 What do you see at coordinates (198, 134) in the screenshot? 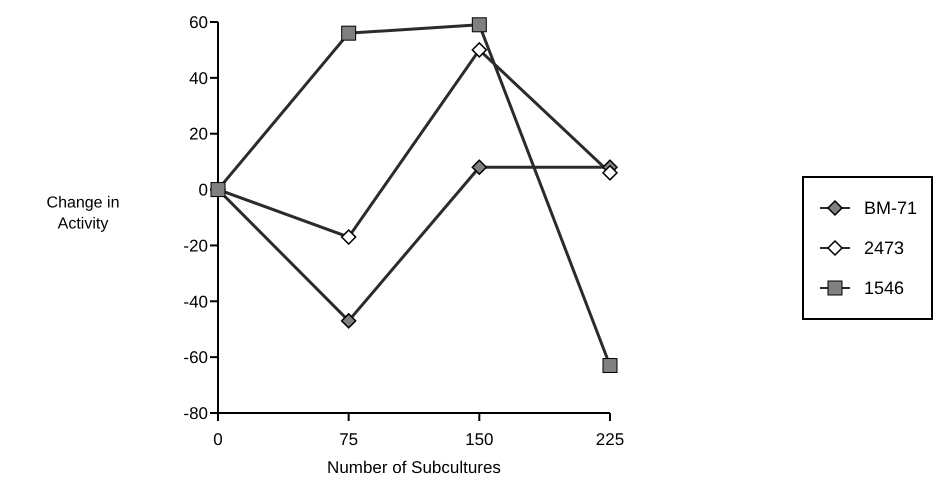
I see `y-tick-label: 20` at bounding box center [198, 134].